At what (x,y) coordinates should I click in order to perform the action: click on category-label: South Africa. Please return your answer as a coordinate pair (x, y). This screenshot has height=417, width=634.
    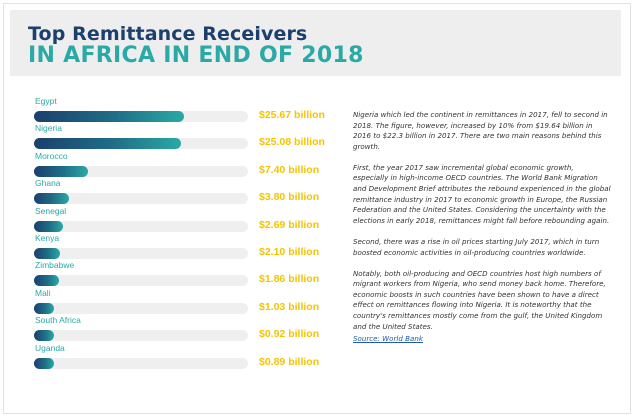
    Looking at the image, I should click on (58, 320).